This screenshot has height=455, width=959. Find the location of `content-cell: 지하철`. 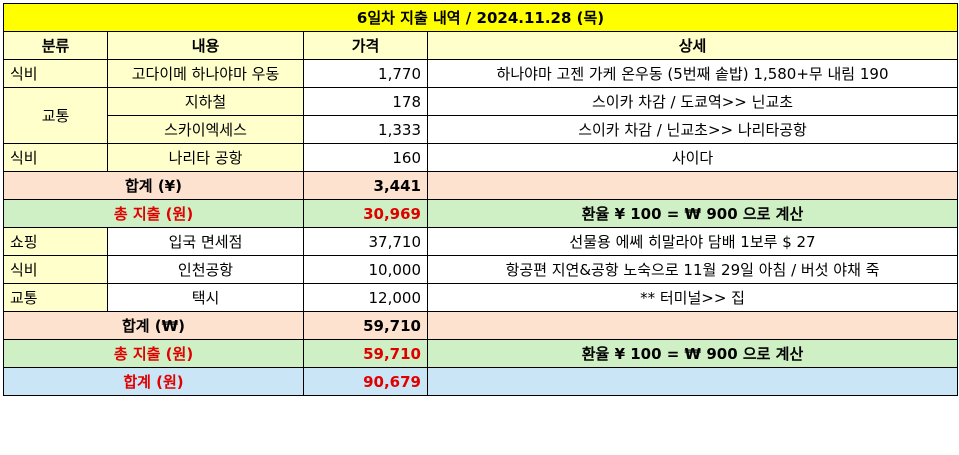

content-cell: 지하철 is located at coordinates (205, 101).